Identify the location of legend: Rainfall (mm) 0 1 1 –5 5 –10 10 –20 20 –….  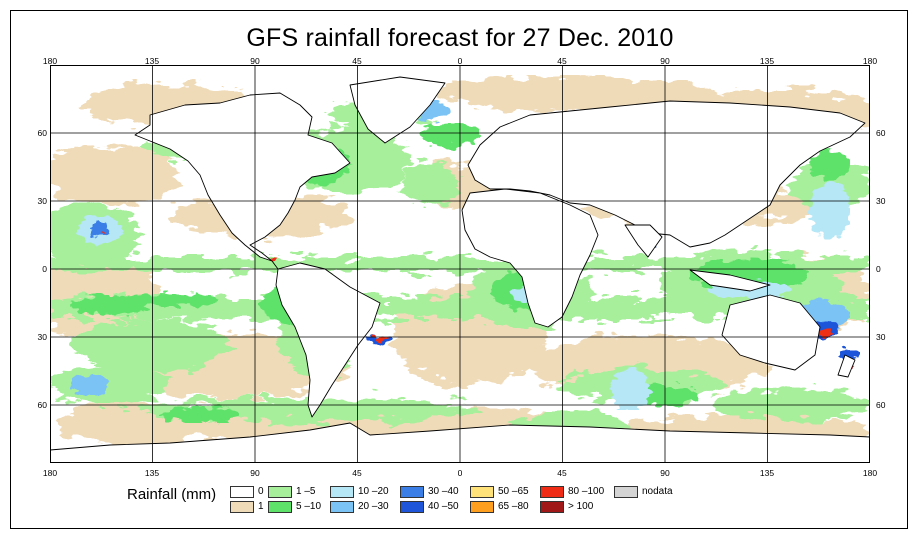
(460, 501).